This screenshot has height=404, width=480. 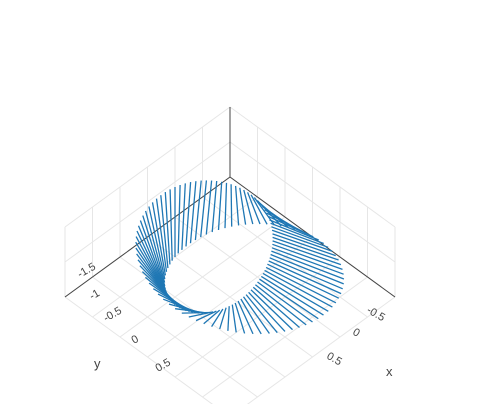 I want to click on y-tick--1.5: -1.5, so click(x=87, y=271).